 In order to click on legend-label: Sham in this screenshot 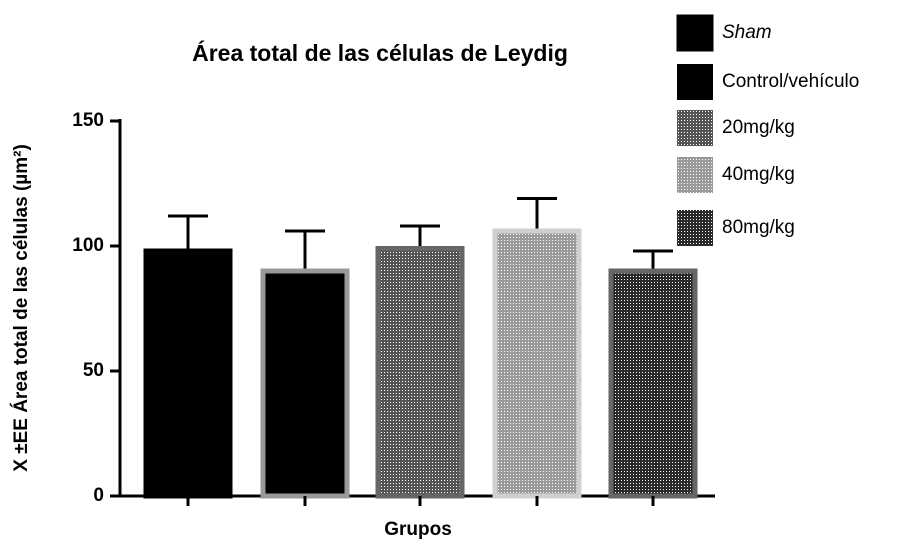, I will do `click(747, 32)`.